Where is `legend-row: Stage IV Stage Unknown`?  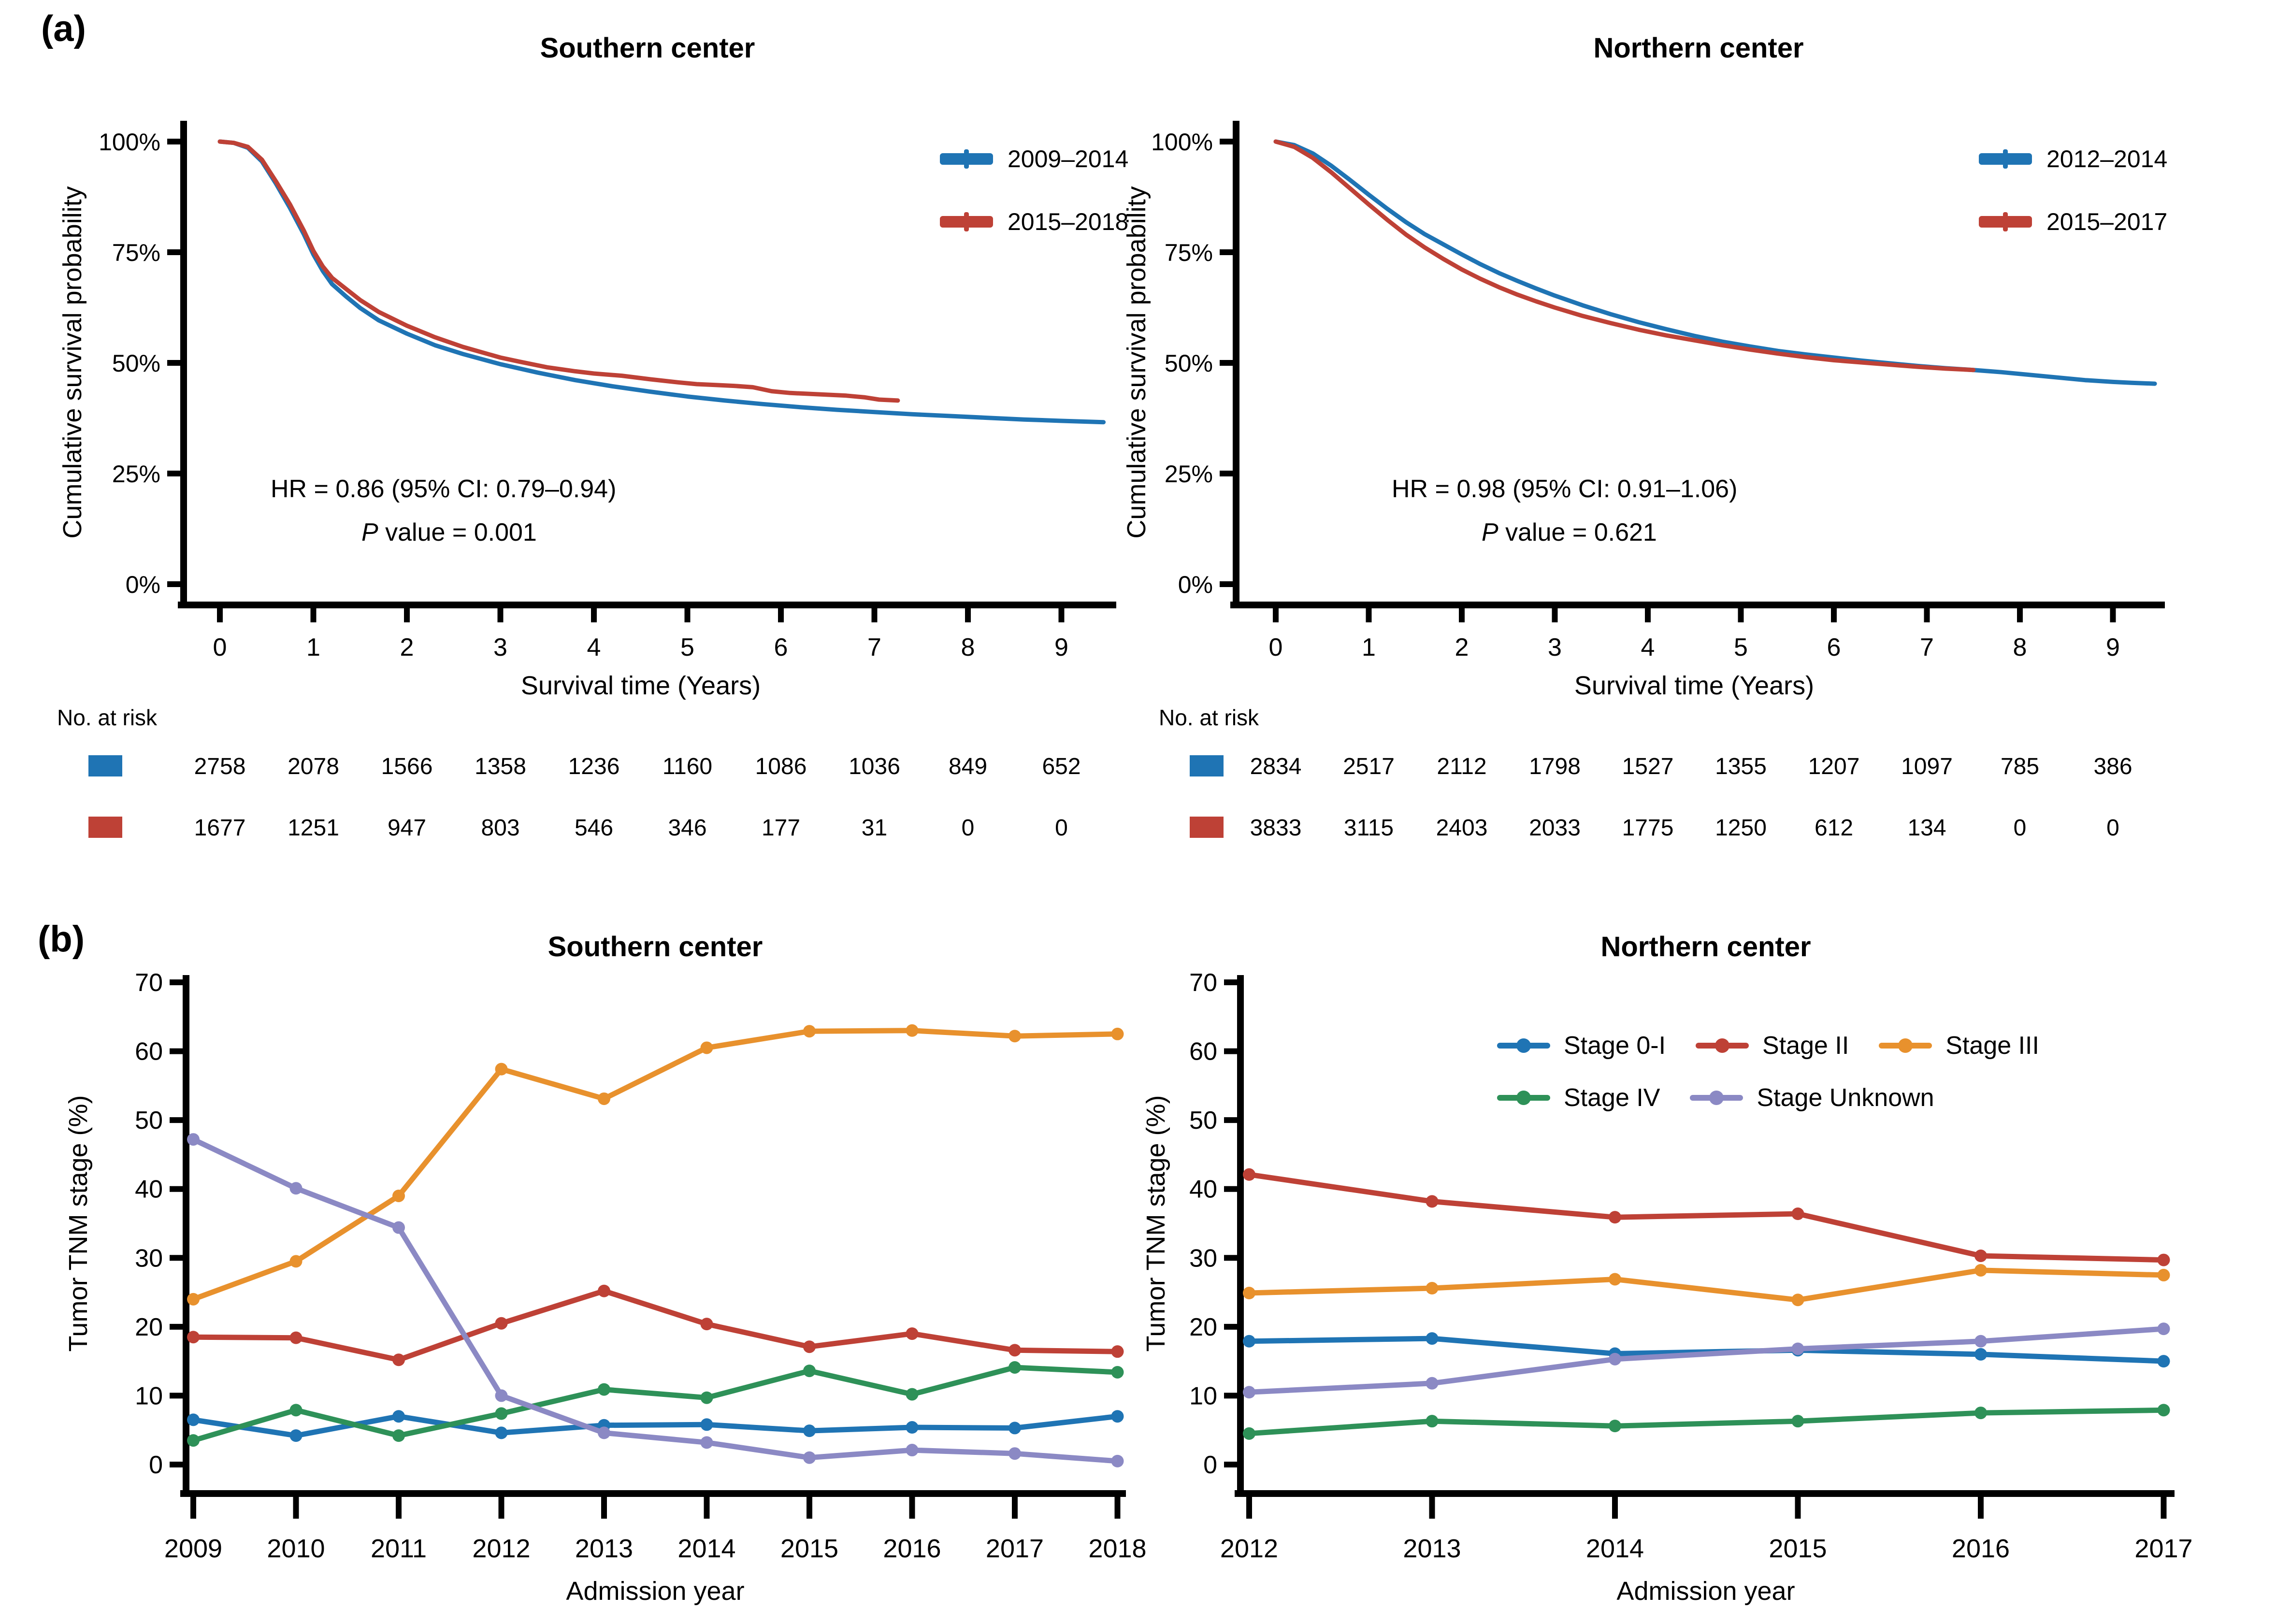
legend-row: Stage IV Stage Unknown is located at coordinates (1768, 1098).